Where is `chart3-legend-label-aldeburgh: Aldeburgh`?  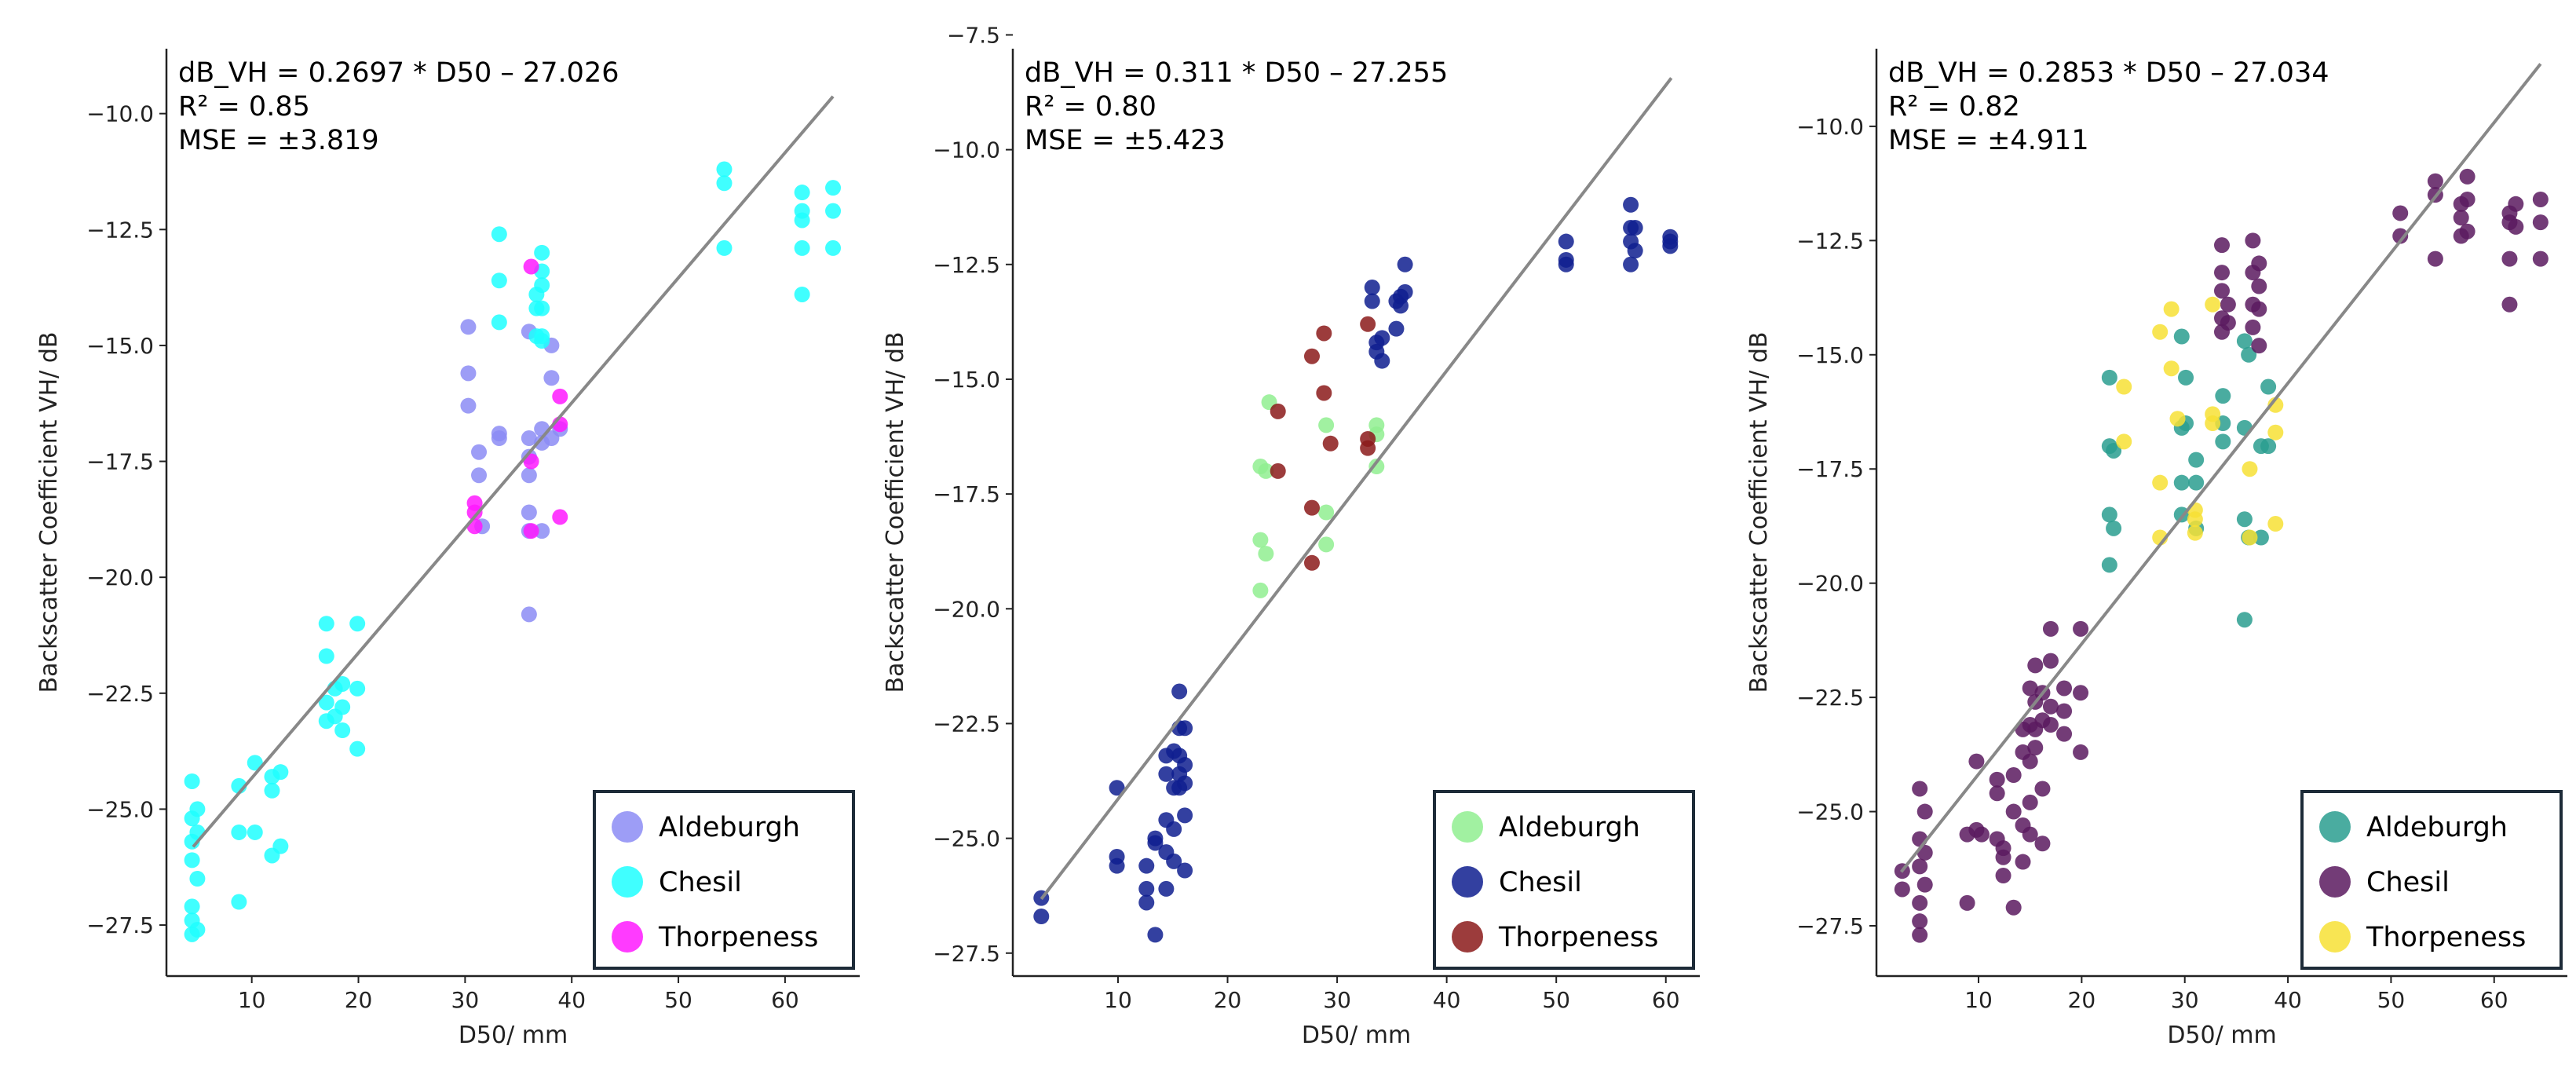 chart3-legend-label-aldeburgh: Aldeburgh is located at coordinates (2437, 828).